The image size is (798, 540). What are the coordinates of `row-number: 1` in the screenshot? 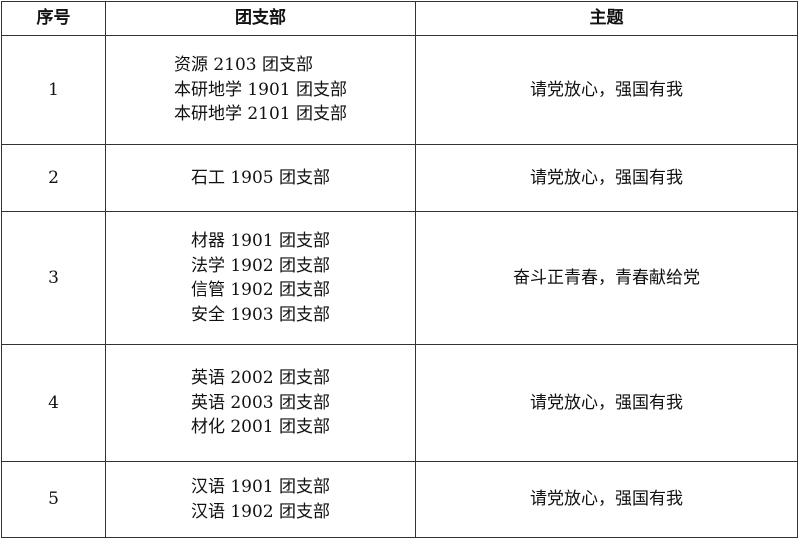 It's located at (53, 90).